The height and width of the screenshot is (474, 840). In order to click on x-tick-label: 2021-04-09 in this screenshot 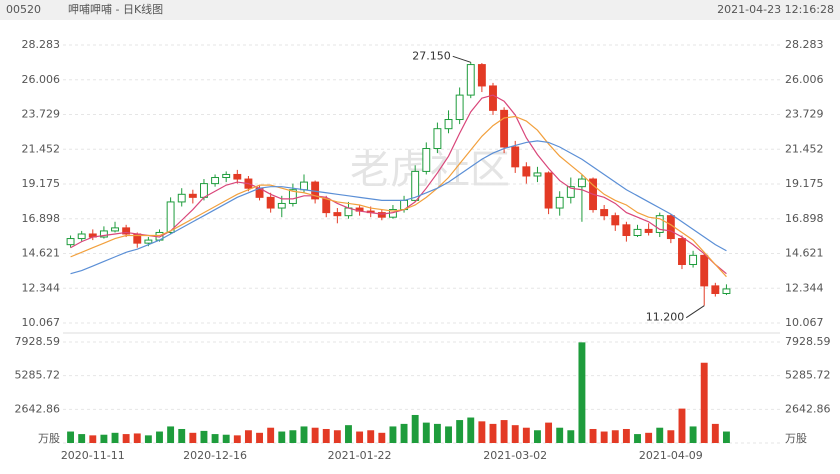, I will do `click(671, 455)`.